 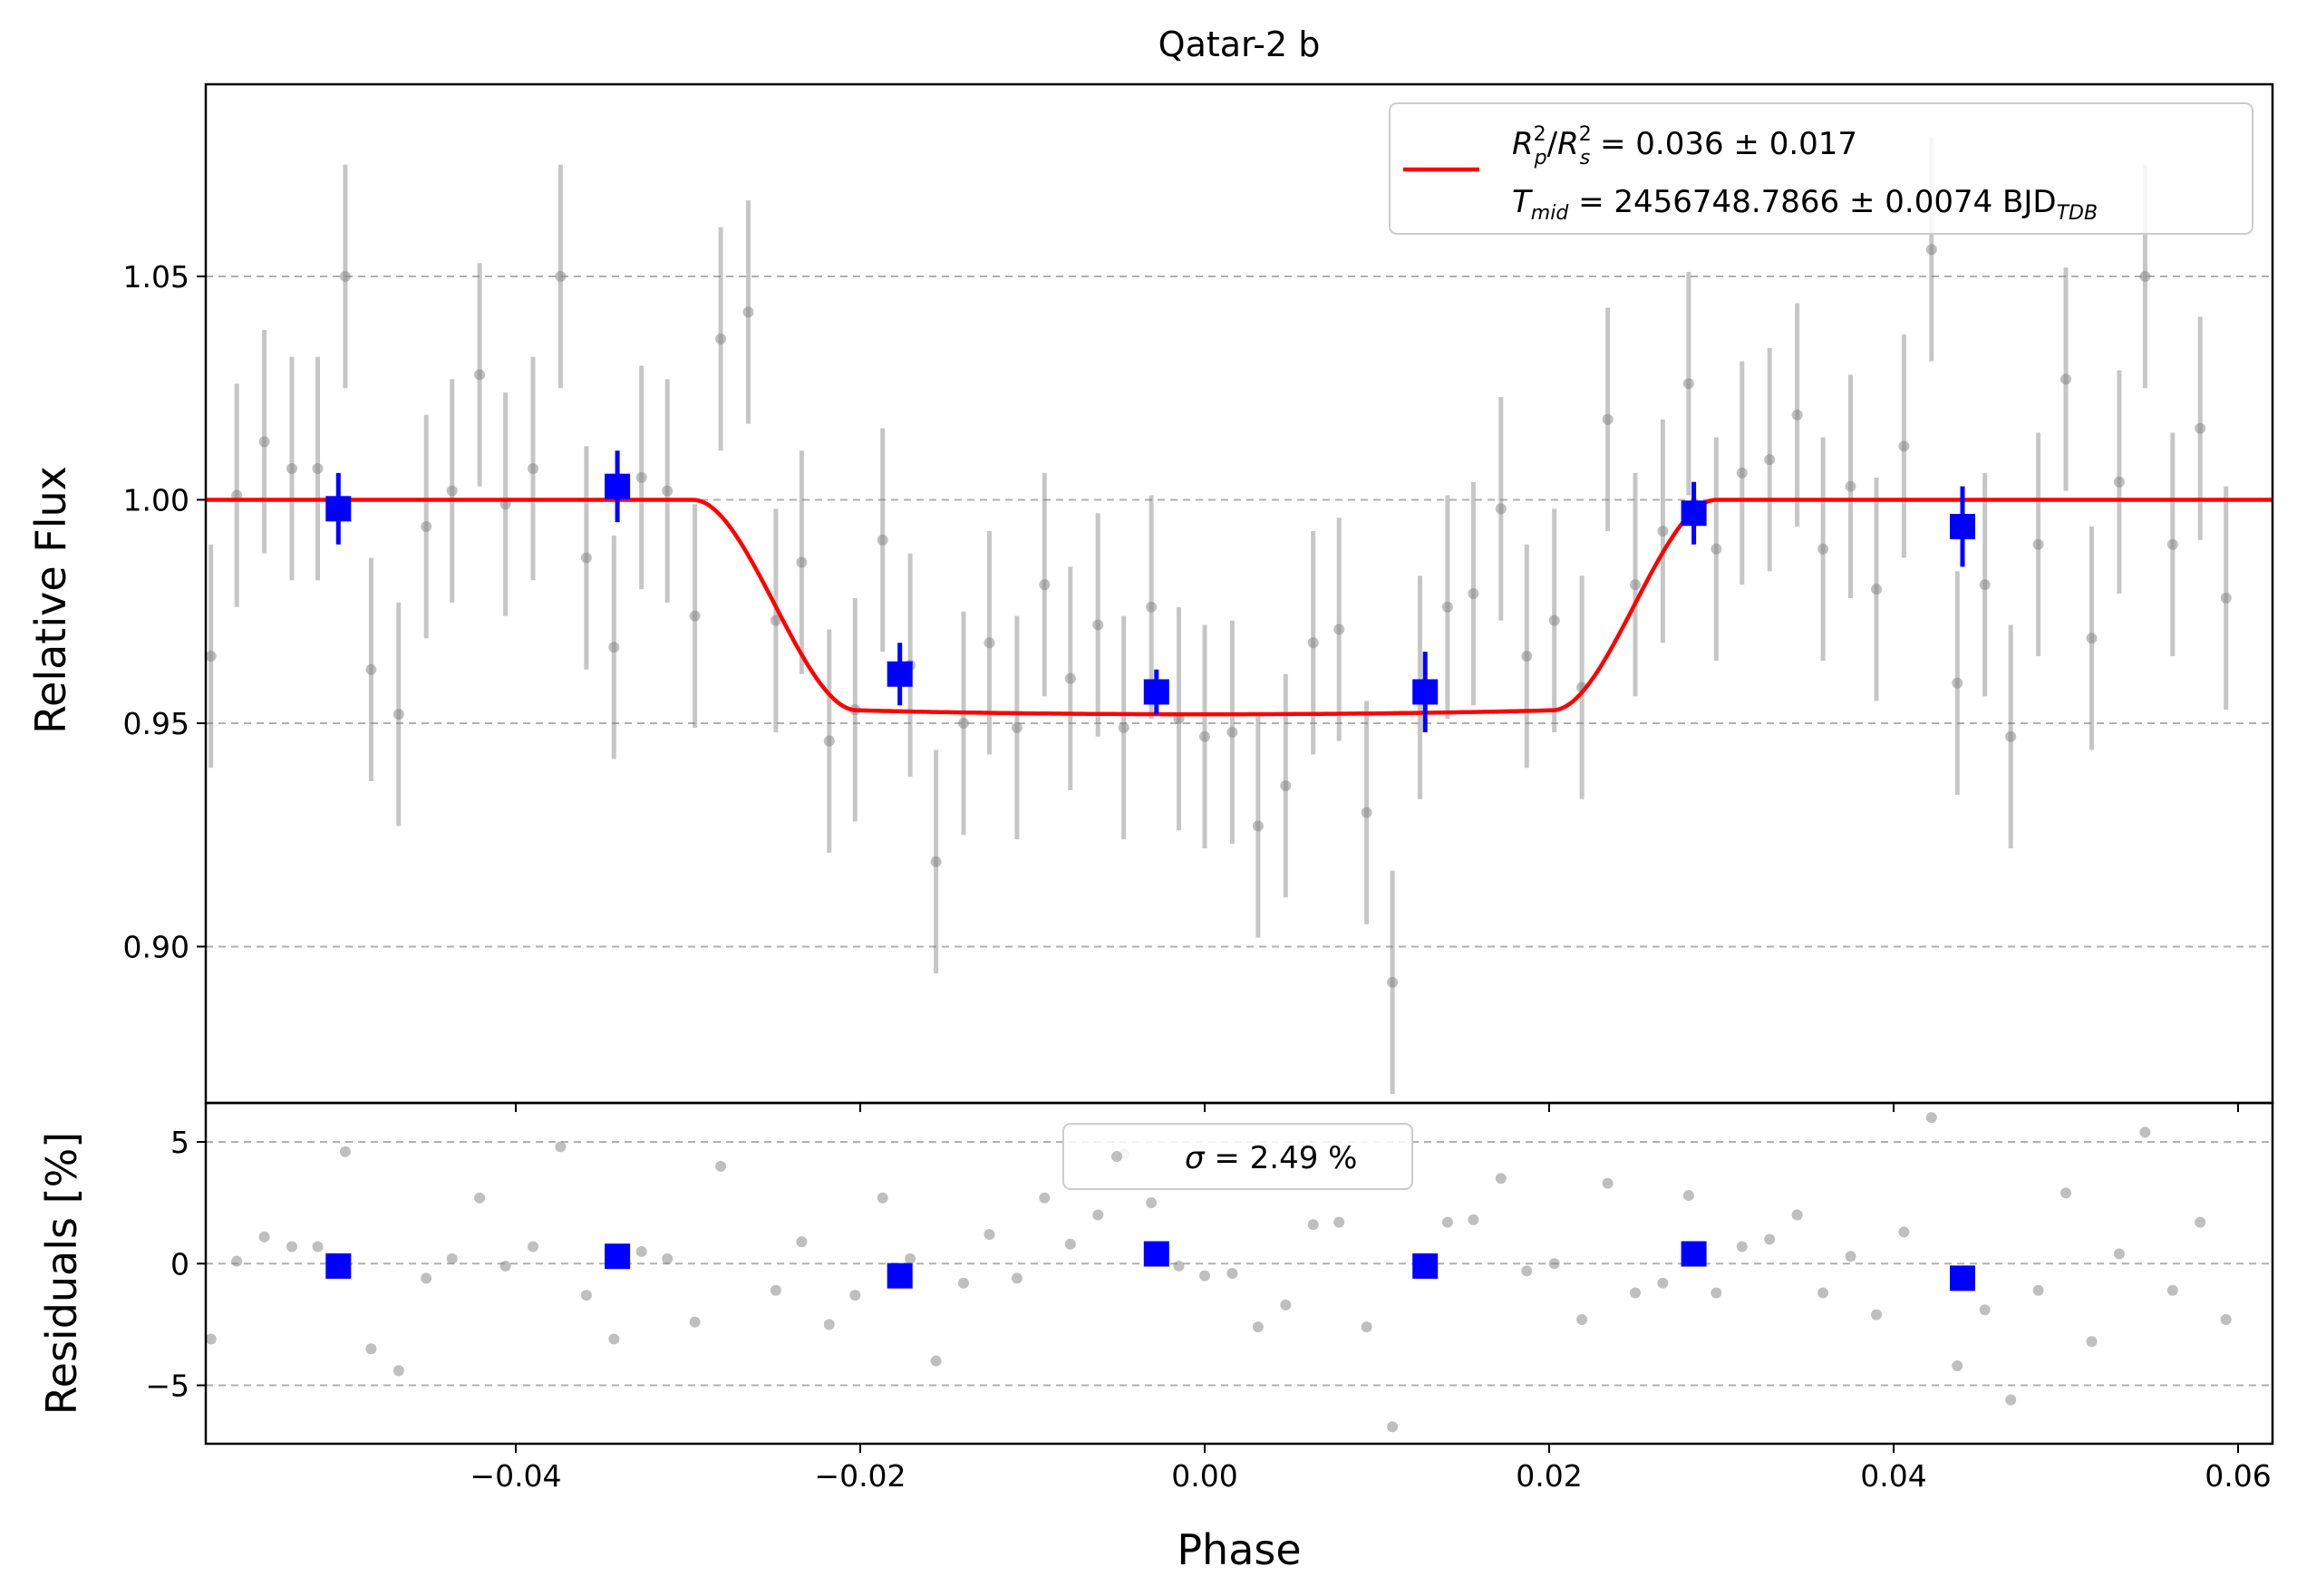 I want to click on y-axis-label-flux: Relative Flux, so click(x=50, y=600).